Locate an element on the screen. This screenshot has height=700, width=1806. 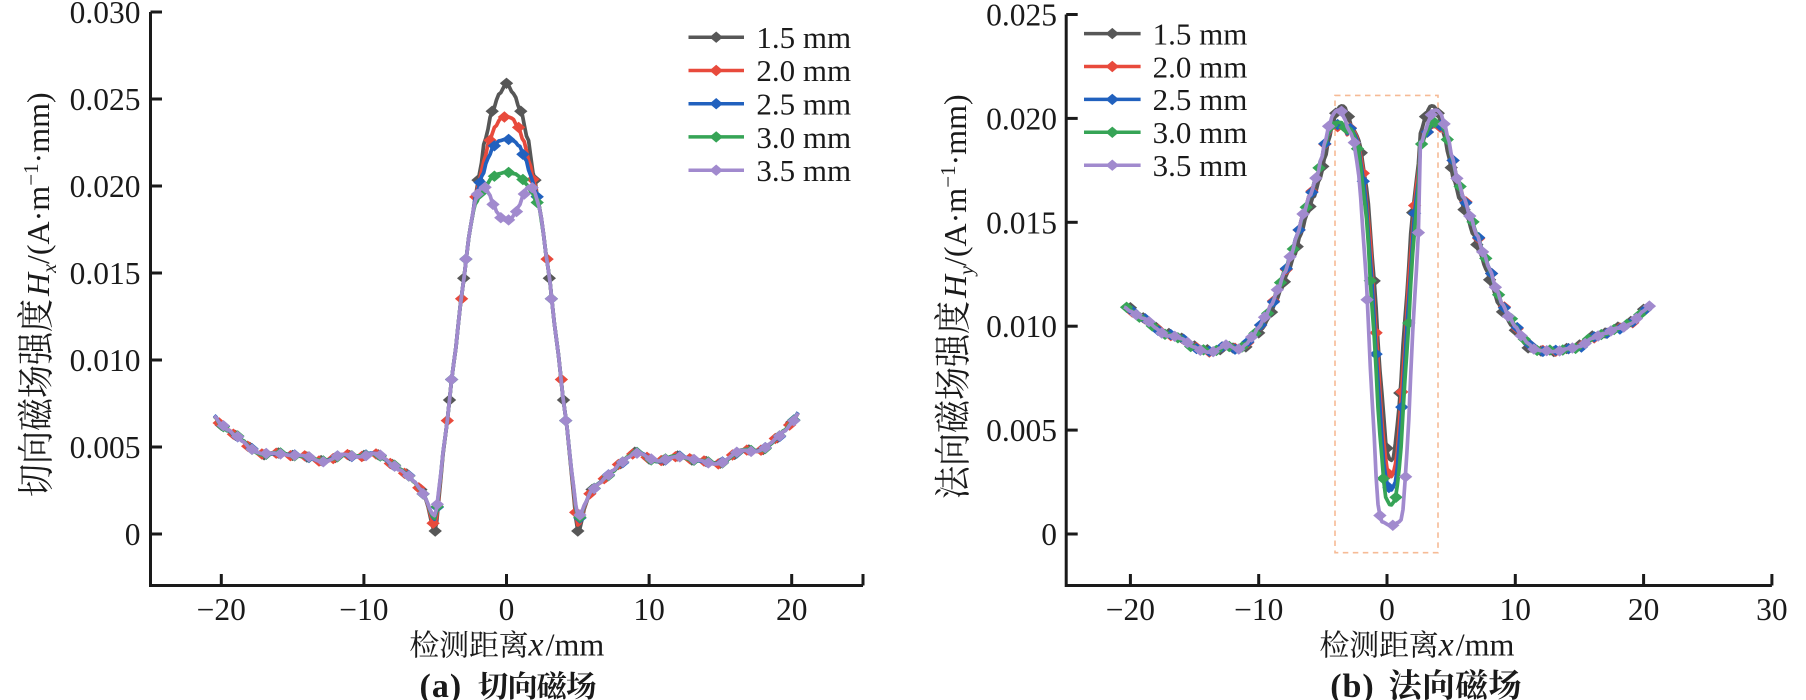
svg-text: (a) is located at coordinates (441, 684).